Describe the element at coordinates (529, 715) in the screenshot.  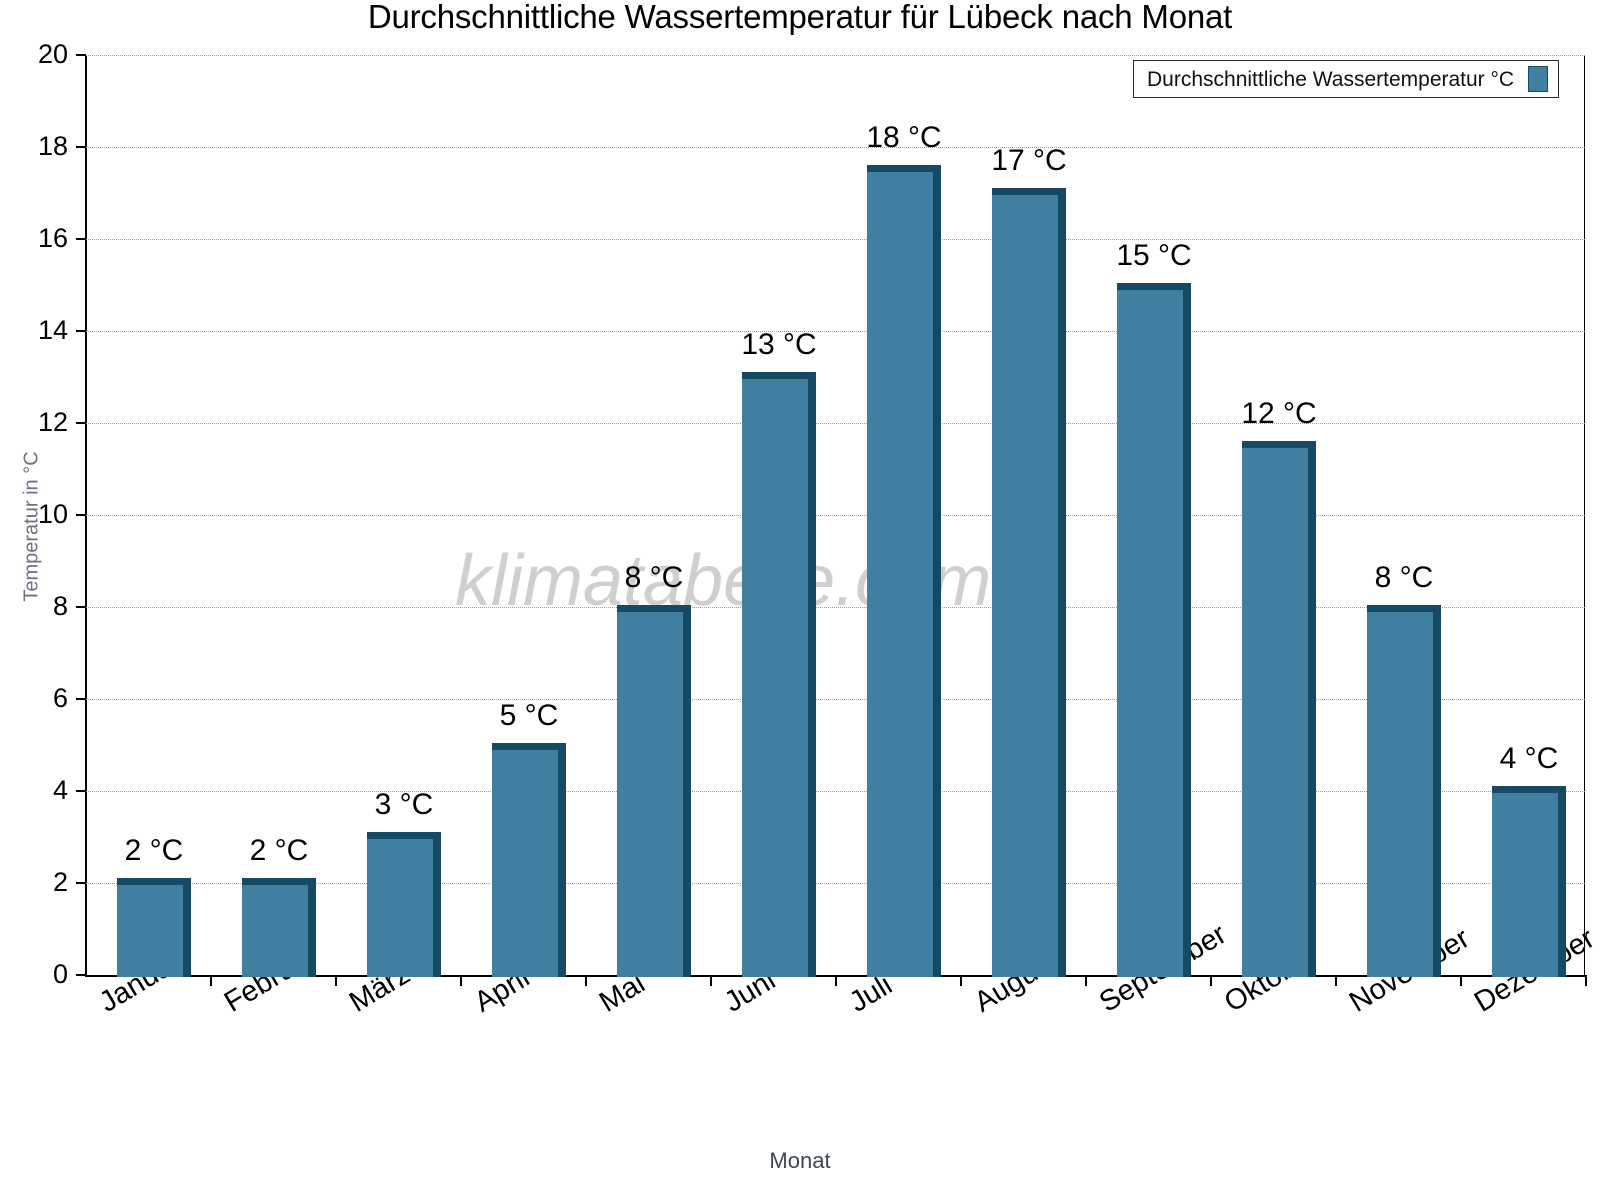
I see `bar-value-label: 5 °C` at that location.